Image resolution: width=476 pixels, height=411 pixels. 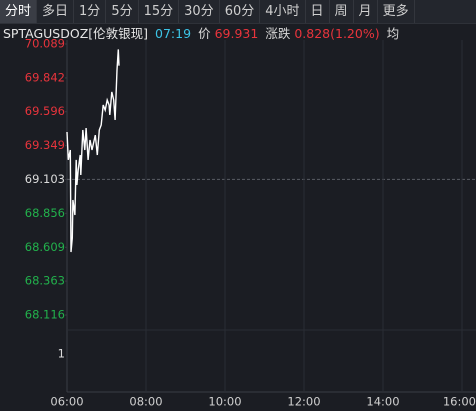 I want to click on x-tick-label: 12:00, so click(x=303, y=402).